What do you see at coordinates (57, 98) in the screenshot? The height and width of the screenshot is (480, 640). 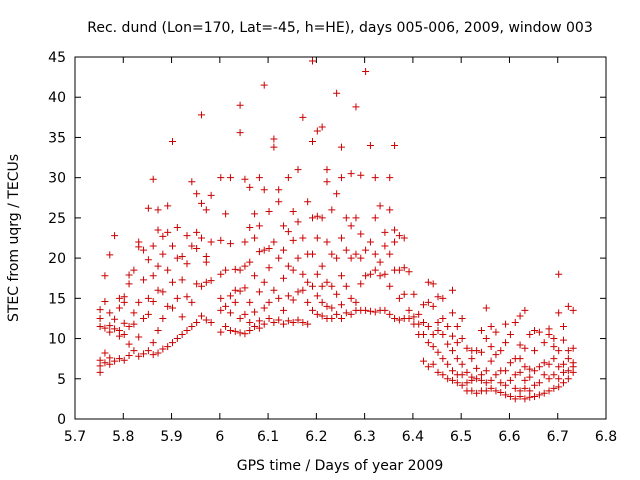 I see `y-tick-label: 40` at bounding box center [57, 98].